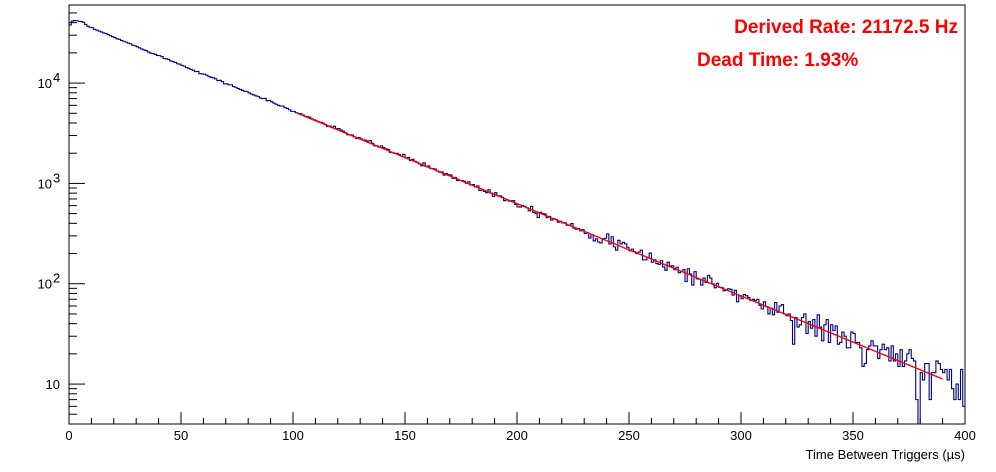 The width and height of the screenshot is (996, 472). Describe the element at coordinates (56, 177) in the screenshot. I see `y-tick-exponent: 3` at that location.